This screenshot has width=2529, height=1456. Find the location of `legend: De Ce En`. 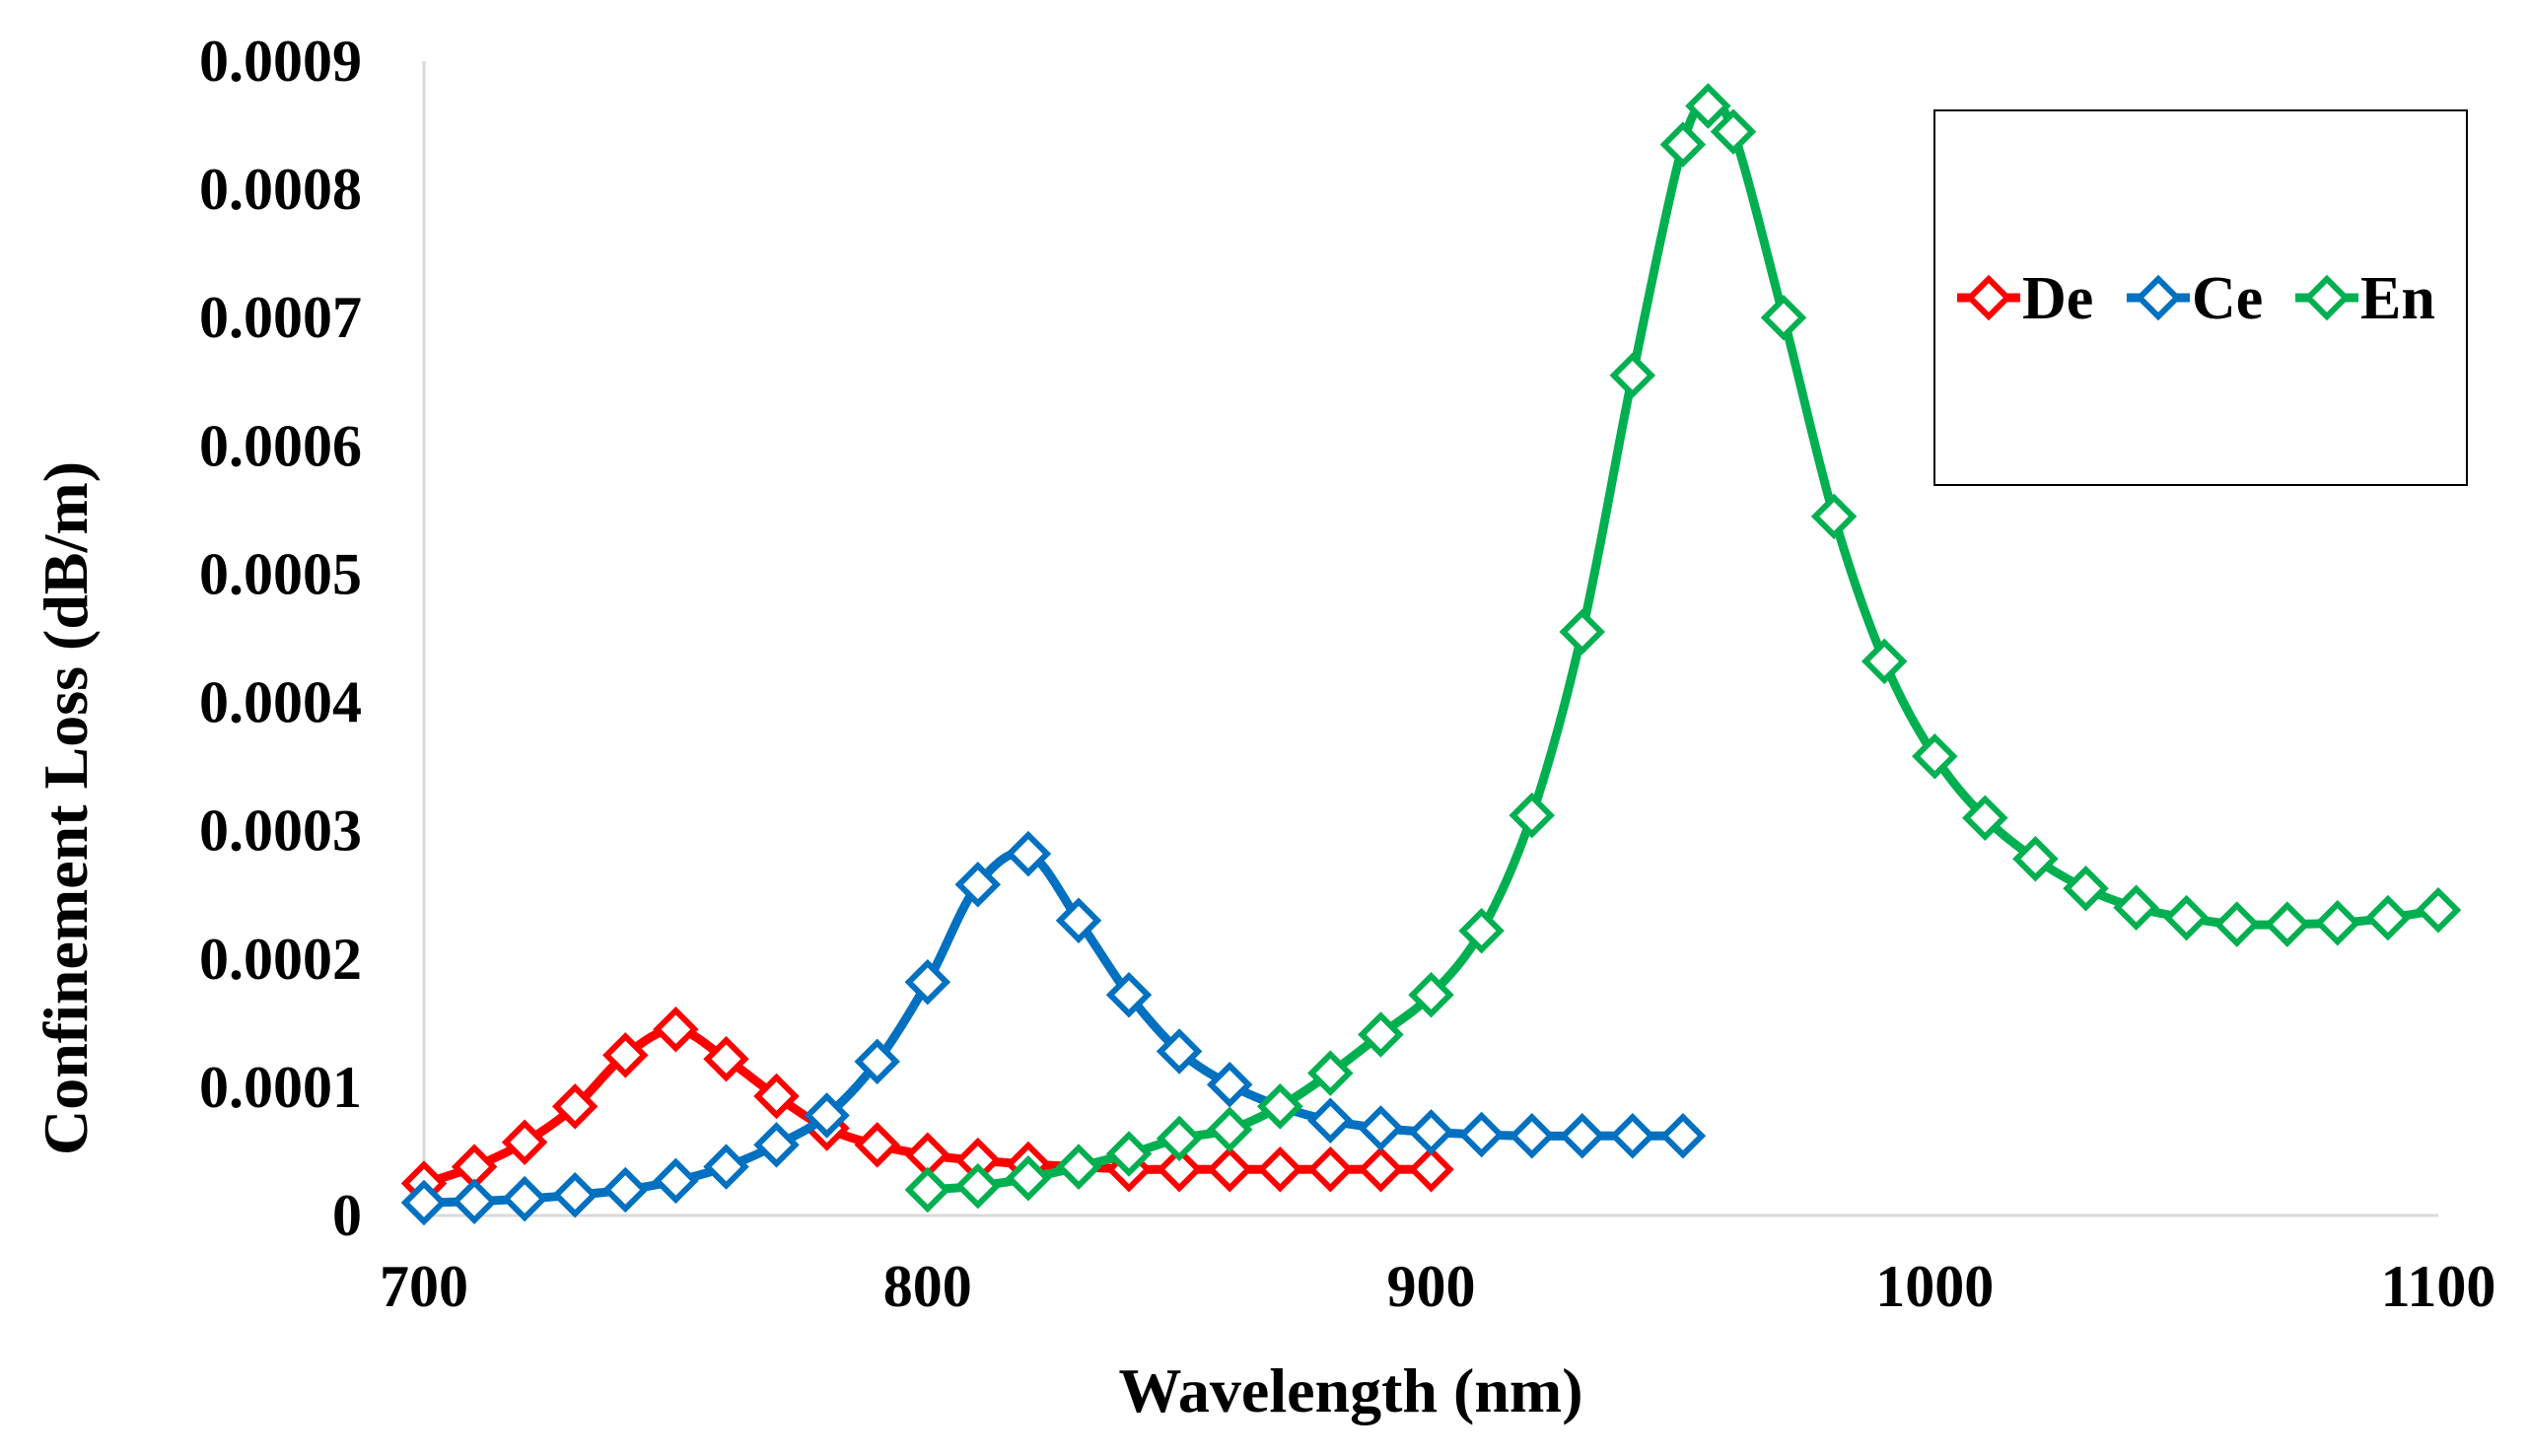

legend: De Ce En is located at coordinates (2200, 297).